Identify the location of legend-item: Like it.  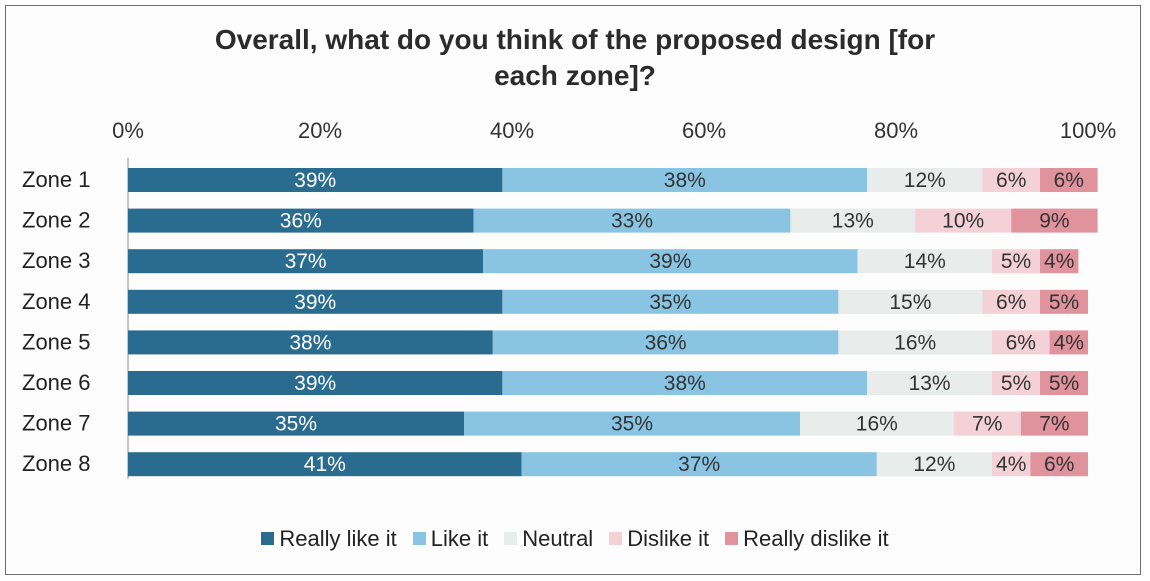
(450, 539).